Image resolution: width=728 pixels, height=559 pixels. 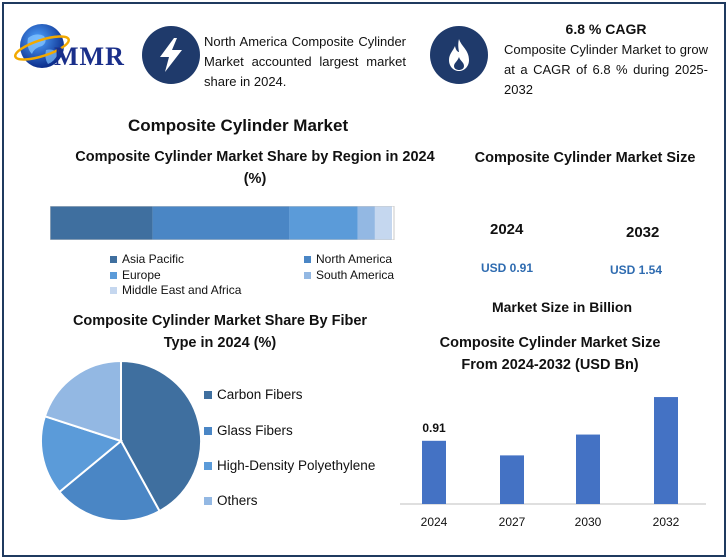 What do you see at coordinates (434, 428) in the screenshot?
I see `bar-data-label: 0.91` at bounding box center [434, 428].